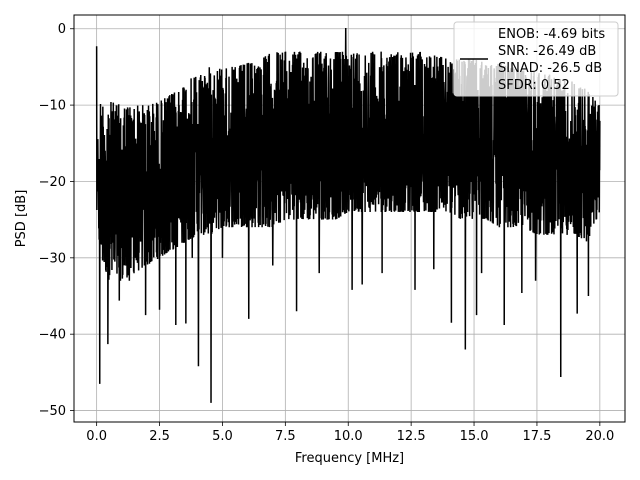 The image size is (640, 480). What do you see at coordinates (52, 335) in the screenshot?
I see `y-tick-label: −40` at bounding box center [52, 335].